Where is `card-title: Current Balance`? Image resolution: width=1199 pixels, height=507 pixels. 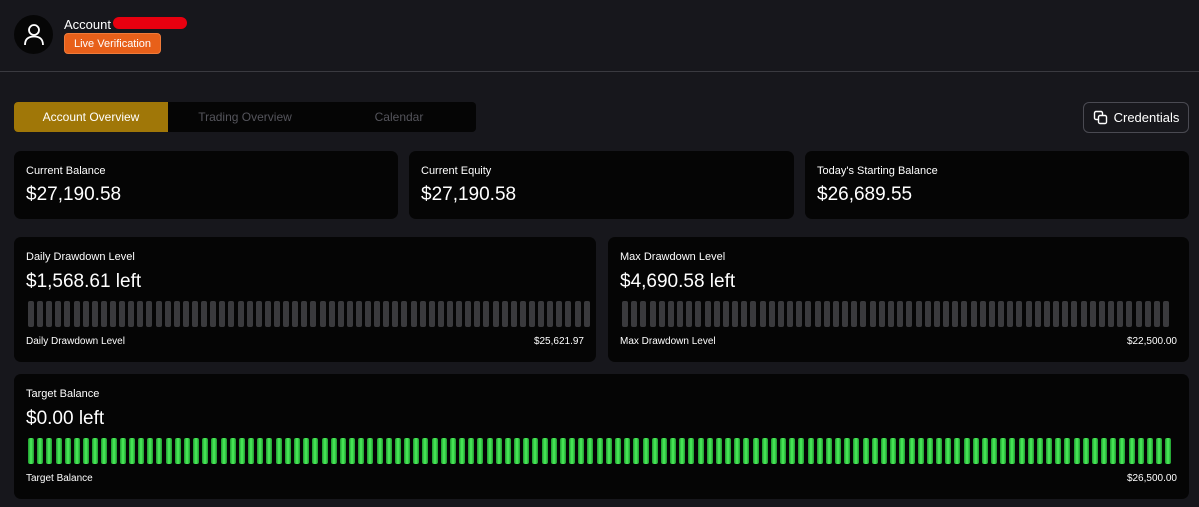
card-title: Current Balance is located at coordinates (66, 171).